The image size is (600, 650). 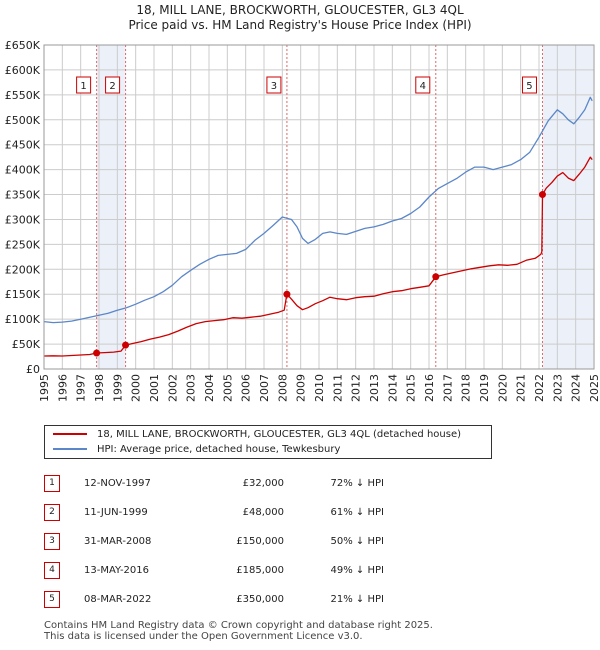 I want to click on sale-hpi-diff: 50% ↓ HPI, so click(x=357, y=541).